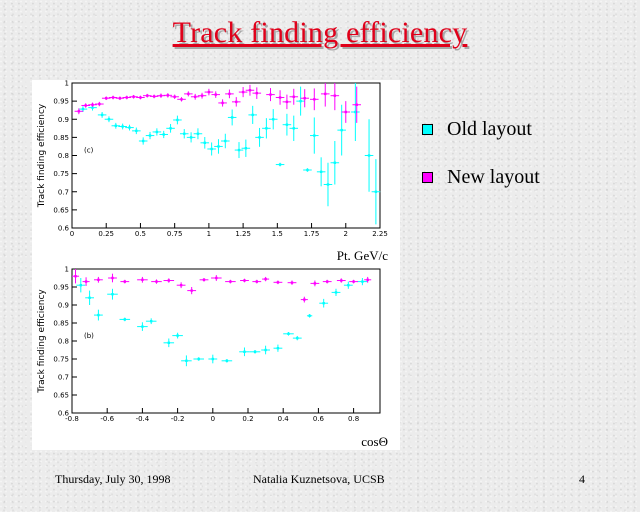 The image size is (640, 512). Describe the element at coordinates (226, 155) in the screenshot. I see `pt-chart-frame` at that location.